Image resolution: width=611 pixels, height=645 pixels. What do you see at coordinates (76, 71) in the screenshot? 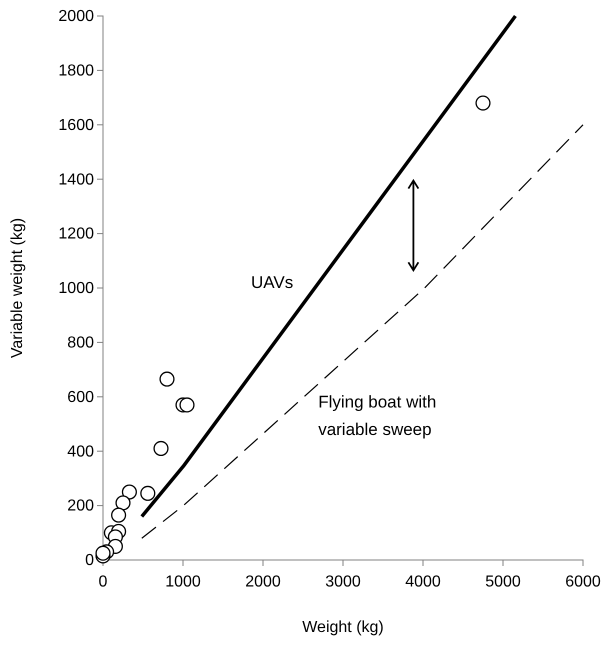
I see `y-tick-label: 1800` at bounding box center [76, 71].